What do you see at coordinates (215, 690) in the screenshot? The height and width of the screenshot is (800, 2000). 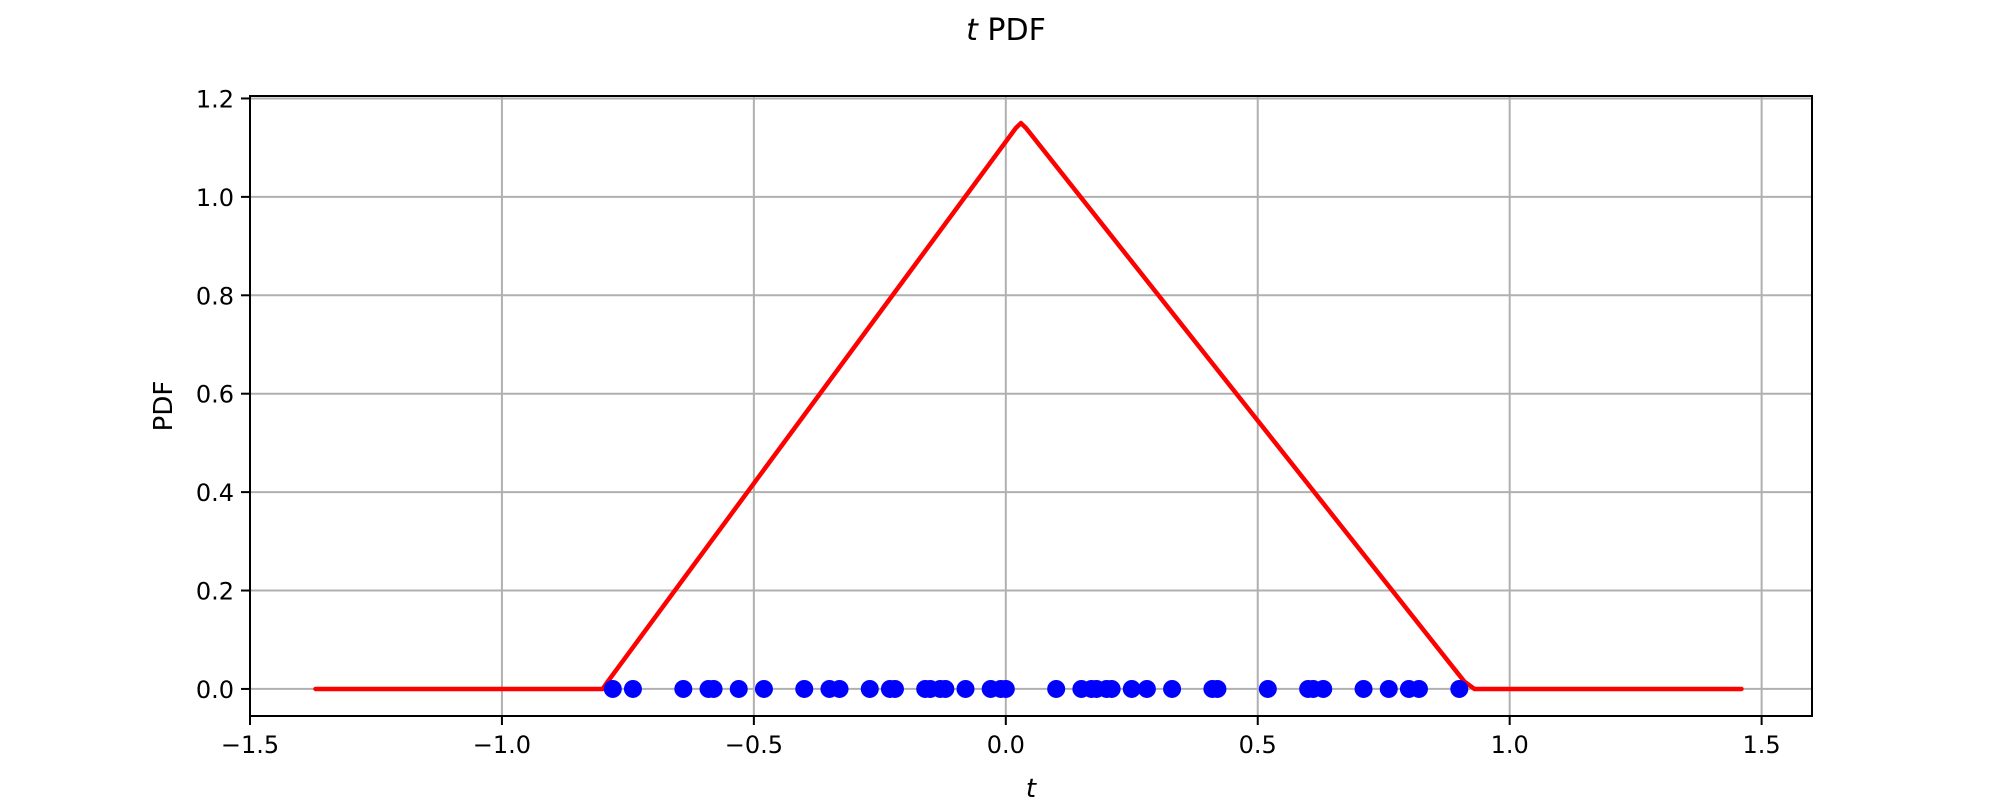 I see `y-tick-label: 0.0` at bounding box center [215, 690].